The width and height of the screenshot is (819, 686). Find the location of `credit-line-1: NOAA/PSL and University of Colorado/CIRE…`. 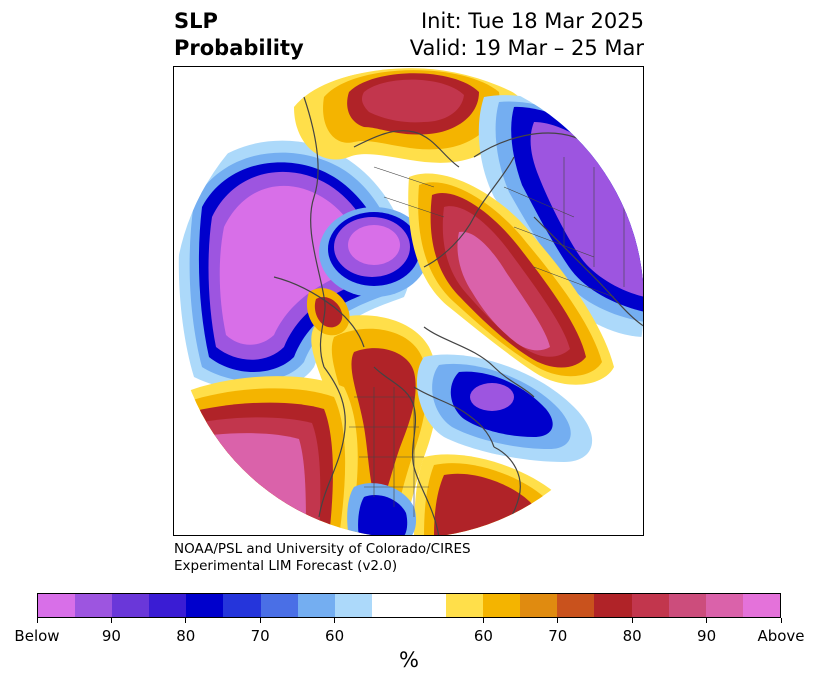

credit-line-1: NOAA/PSL and University of Colorado/CIRE… is located at coordinates (322, 549).